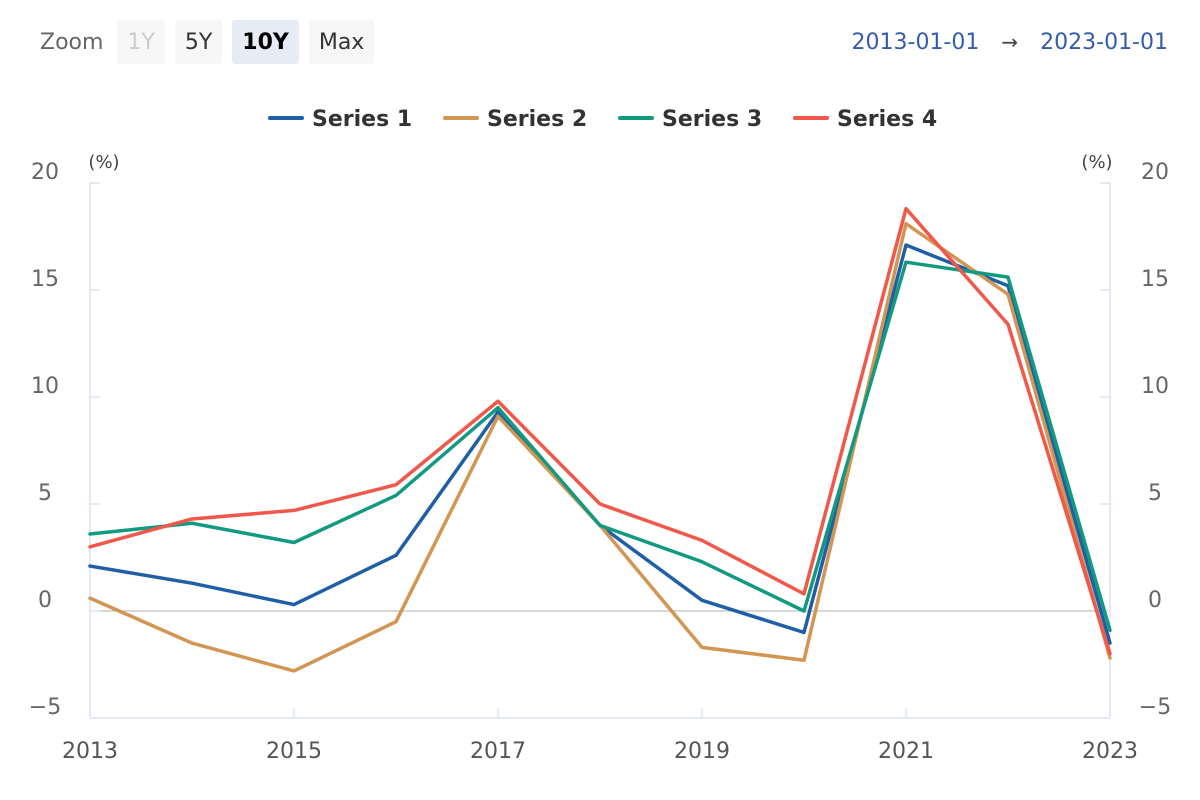  What do you see at coordinates (1155, 493) in the screenshot?
I see `y-tick-label-right: 5` at bounding box center [1155, 493].